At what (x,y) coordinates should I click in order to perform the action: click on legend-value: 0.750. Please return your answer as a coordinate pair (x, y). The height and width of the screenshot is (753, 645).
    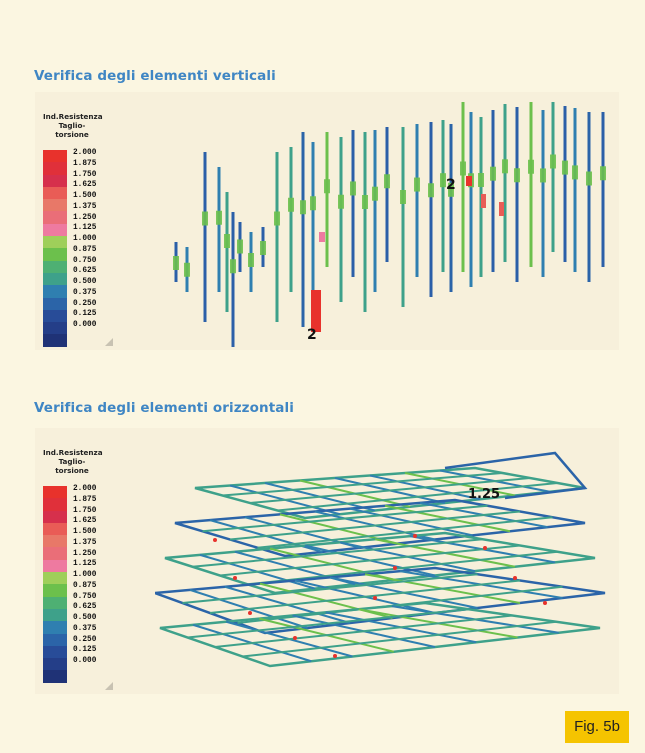
    Looking at the image, I should click on (85, 596).